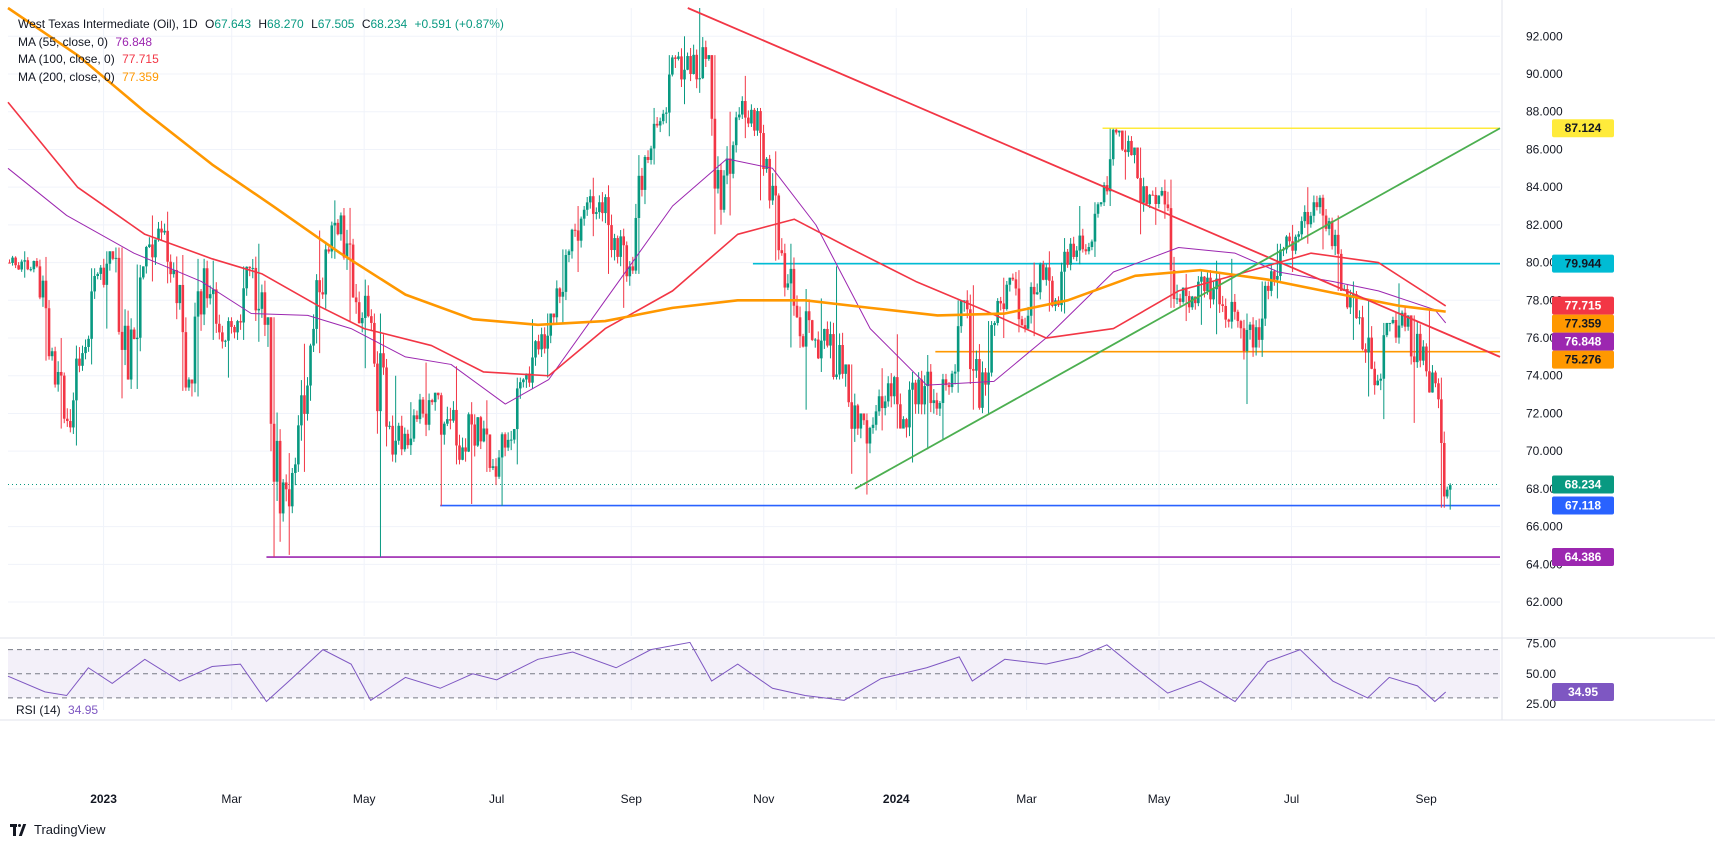 This screenshot has width=1715, height=848. What do you see at coordinates (389, 24) in the screenshot?
I see `ohlc-close-value: 68.234` at bounding box center [389, 24].